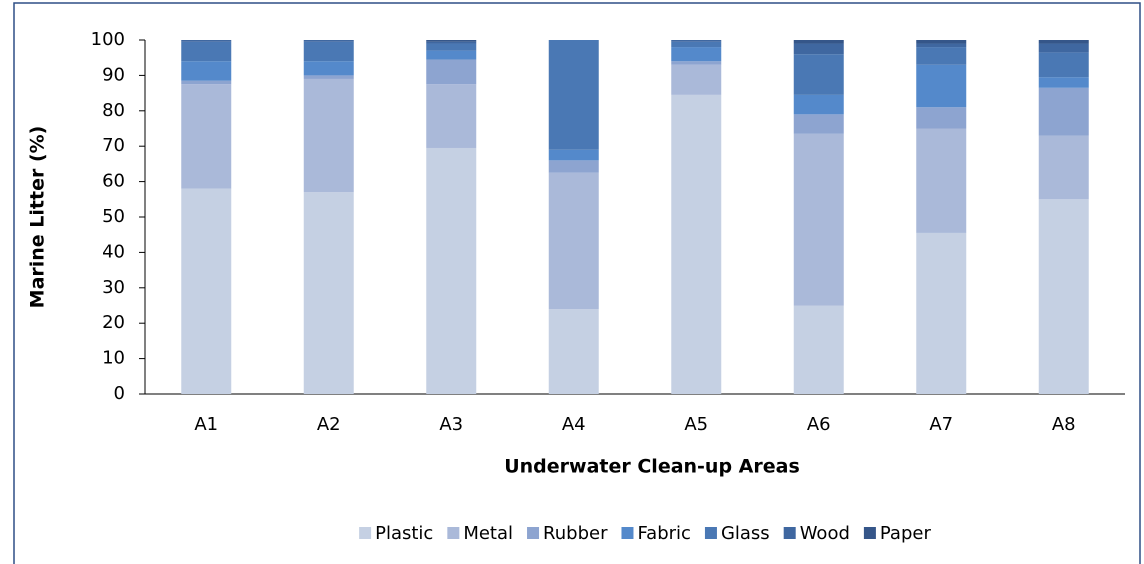 This screenshot has width=1144, height=564. Describe the element at coordinates (574, 424) in the screenshot. I see `x-tick-label: A4` at that location.